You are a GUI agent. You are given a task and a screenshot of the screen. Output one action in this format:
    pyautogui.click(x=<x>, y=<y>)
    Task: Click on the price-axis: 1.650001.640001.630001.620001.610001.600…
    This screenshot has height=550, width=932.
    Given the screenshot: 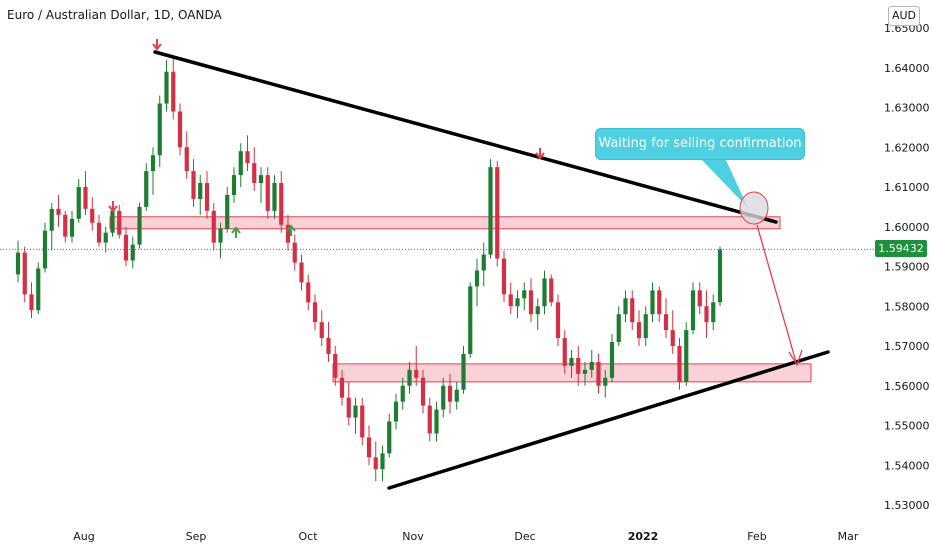 What is the action you would take?
    pyautogui.click(x=907, y=267)
    